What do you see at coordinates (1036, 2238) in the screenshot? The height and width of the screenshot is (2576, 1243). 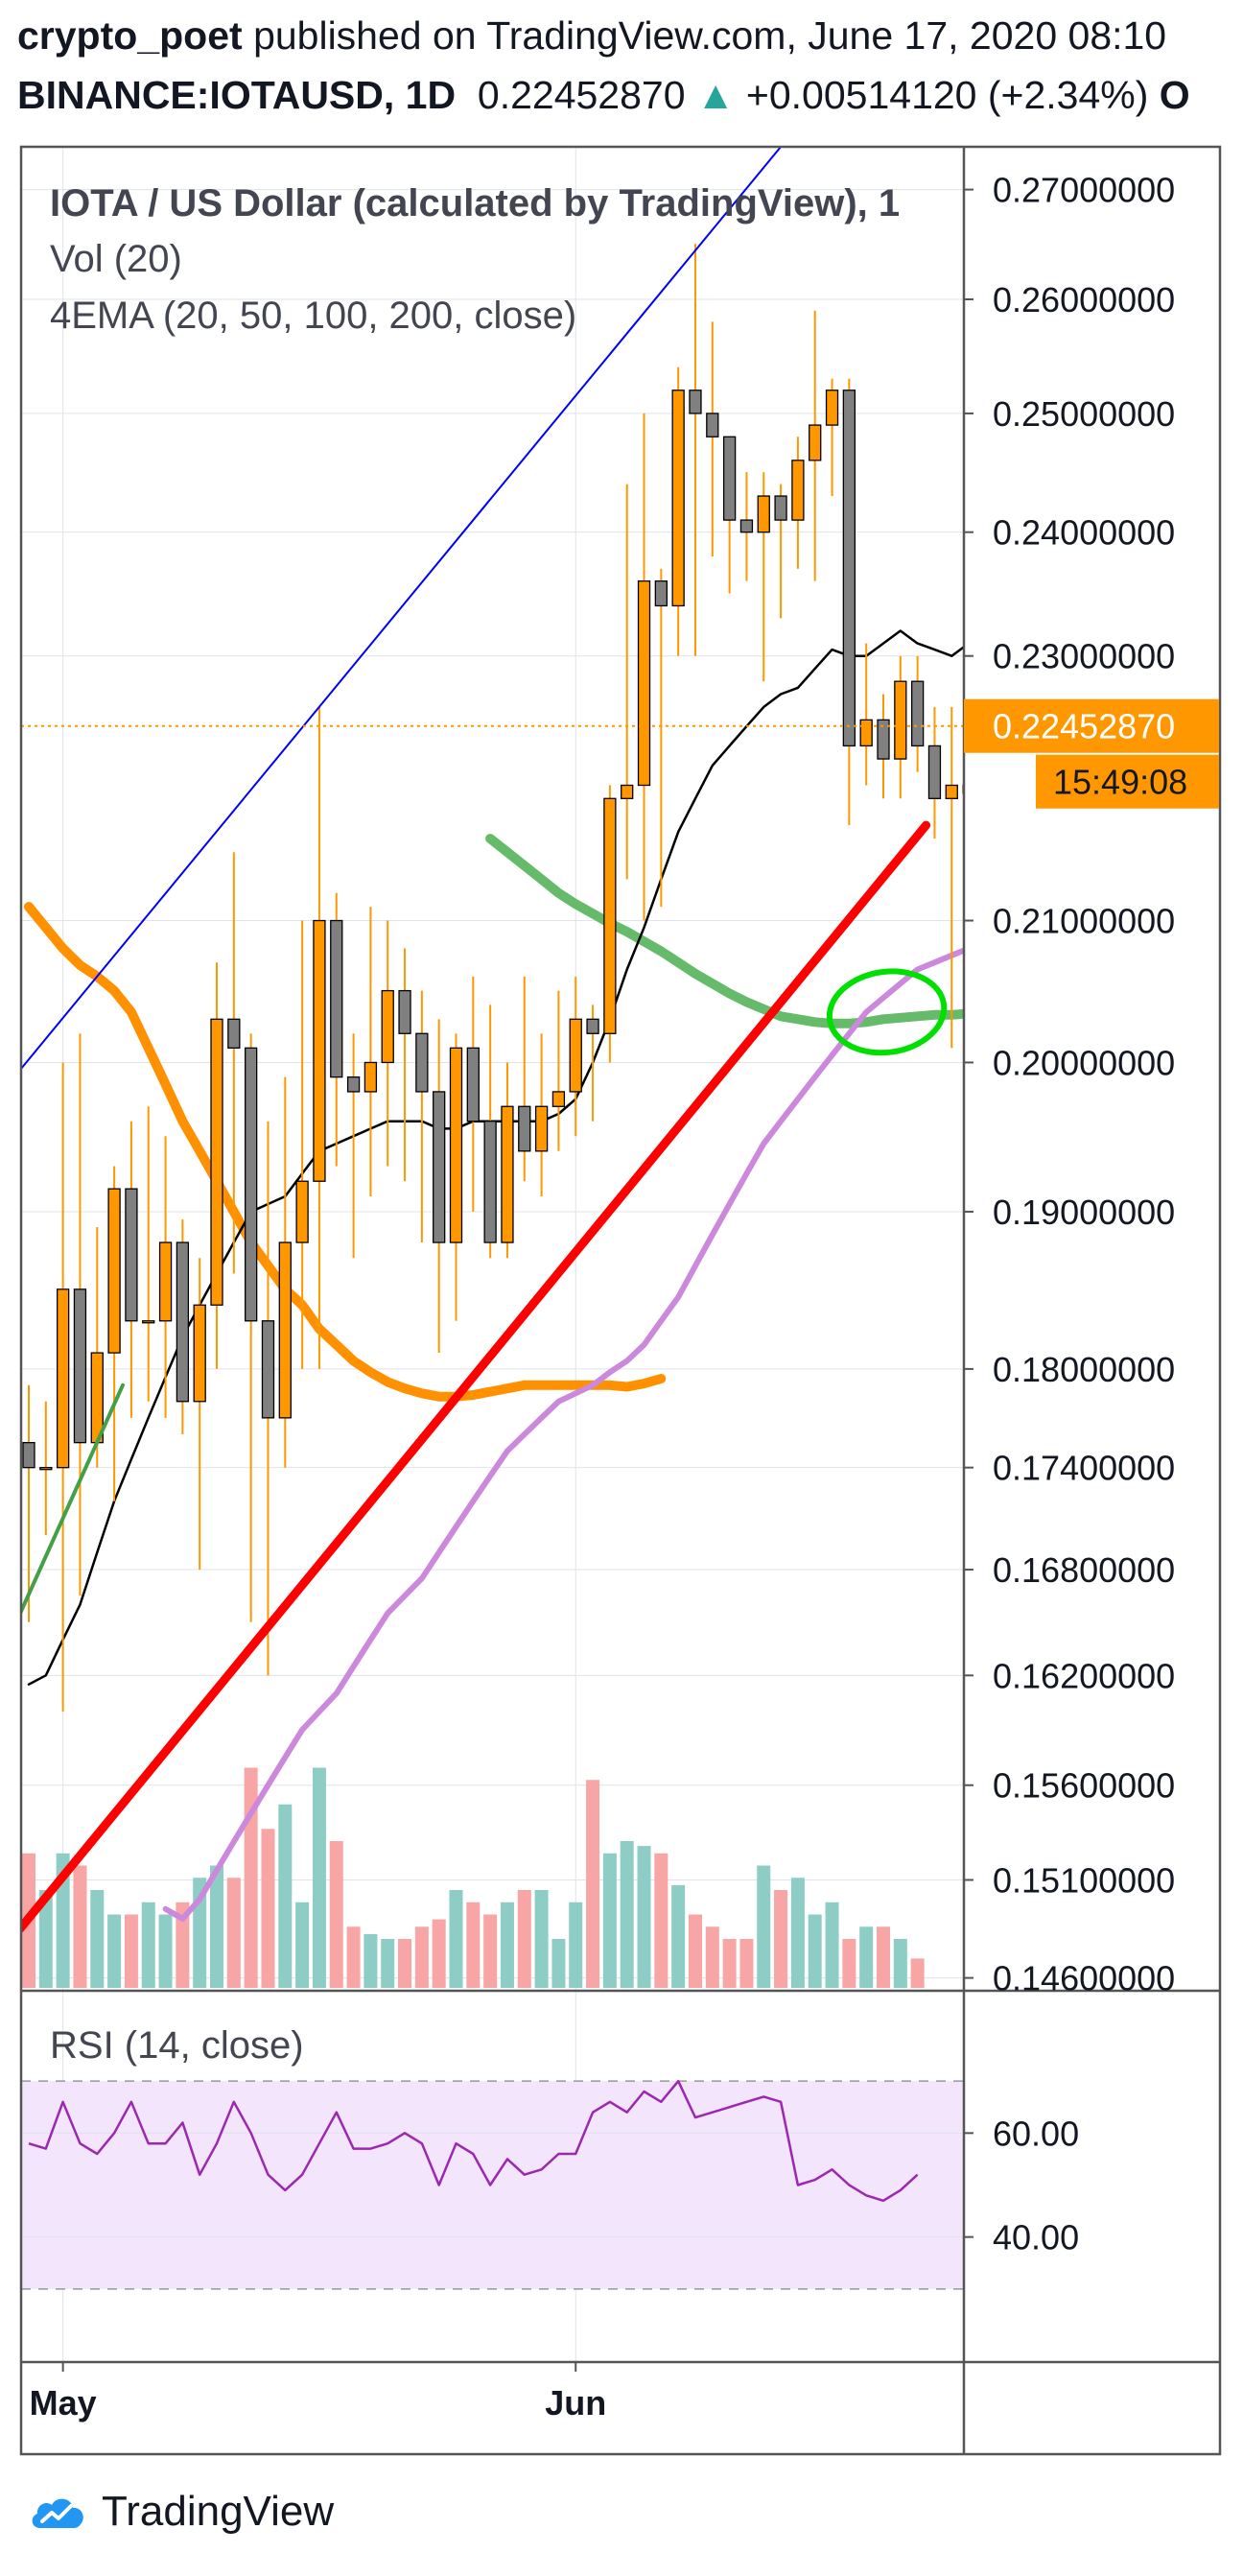 I see `rsi-tick-label: 40.00` at bounding box center [1036, 2238].